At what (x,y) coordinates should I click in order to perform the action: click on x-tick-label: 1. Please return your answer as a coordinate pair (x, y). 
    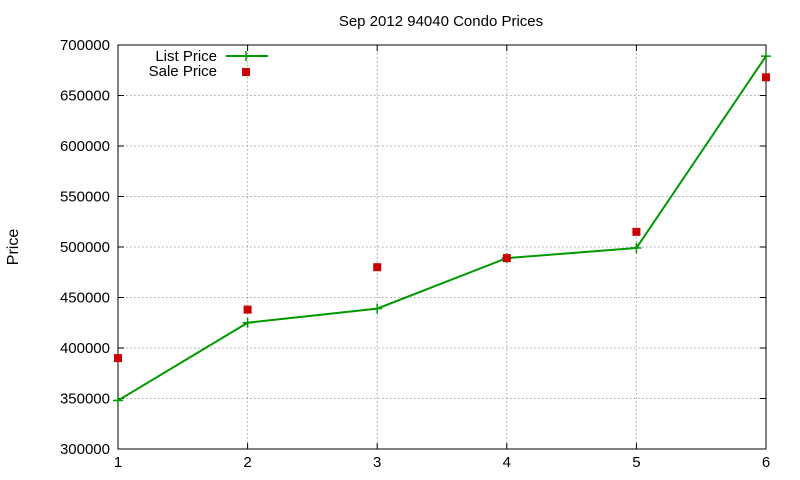
    Looking at the image, I should click on (118, 462).